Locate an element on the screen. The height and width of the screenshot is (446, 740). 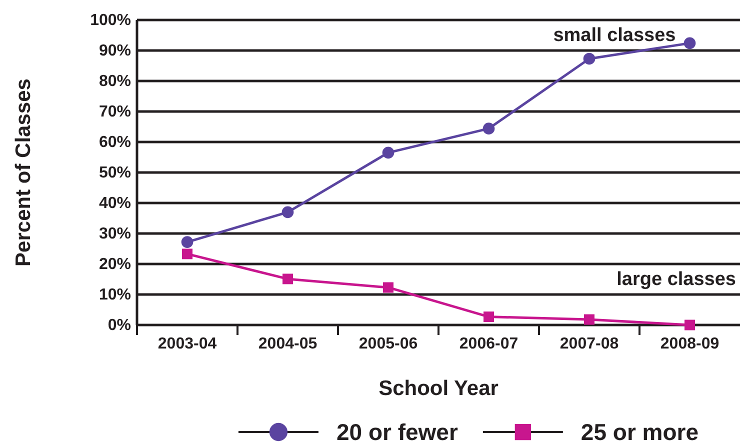
y-tick-label: 70% is located at coordinates (114, 112).